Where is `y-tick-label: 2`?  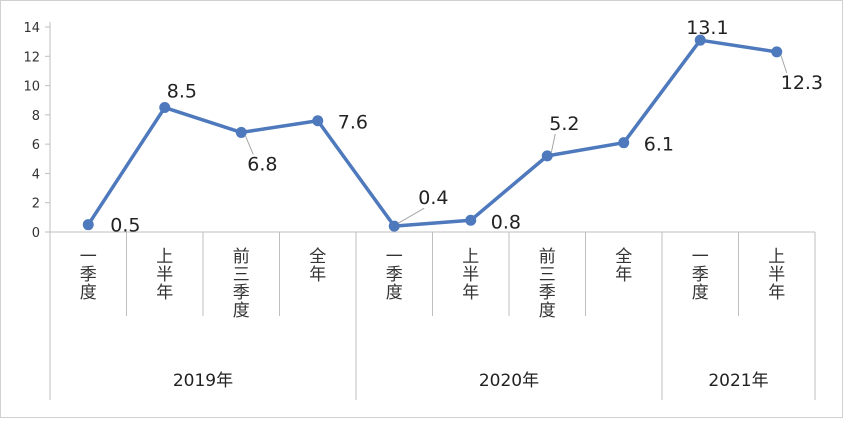 y-tick-label: 2 is located at coordinates (36, 204).